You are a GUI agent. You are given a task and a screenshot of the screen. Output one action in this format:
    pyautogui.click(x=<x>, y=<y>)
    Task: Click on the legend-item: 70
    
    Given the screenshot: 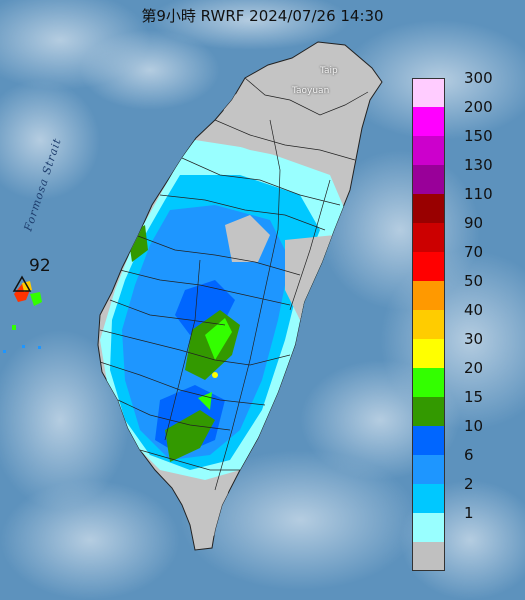 What is the action you would take?
    pyautogui.click(x=467, y=262)
    